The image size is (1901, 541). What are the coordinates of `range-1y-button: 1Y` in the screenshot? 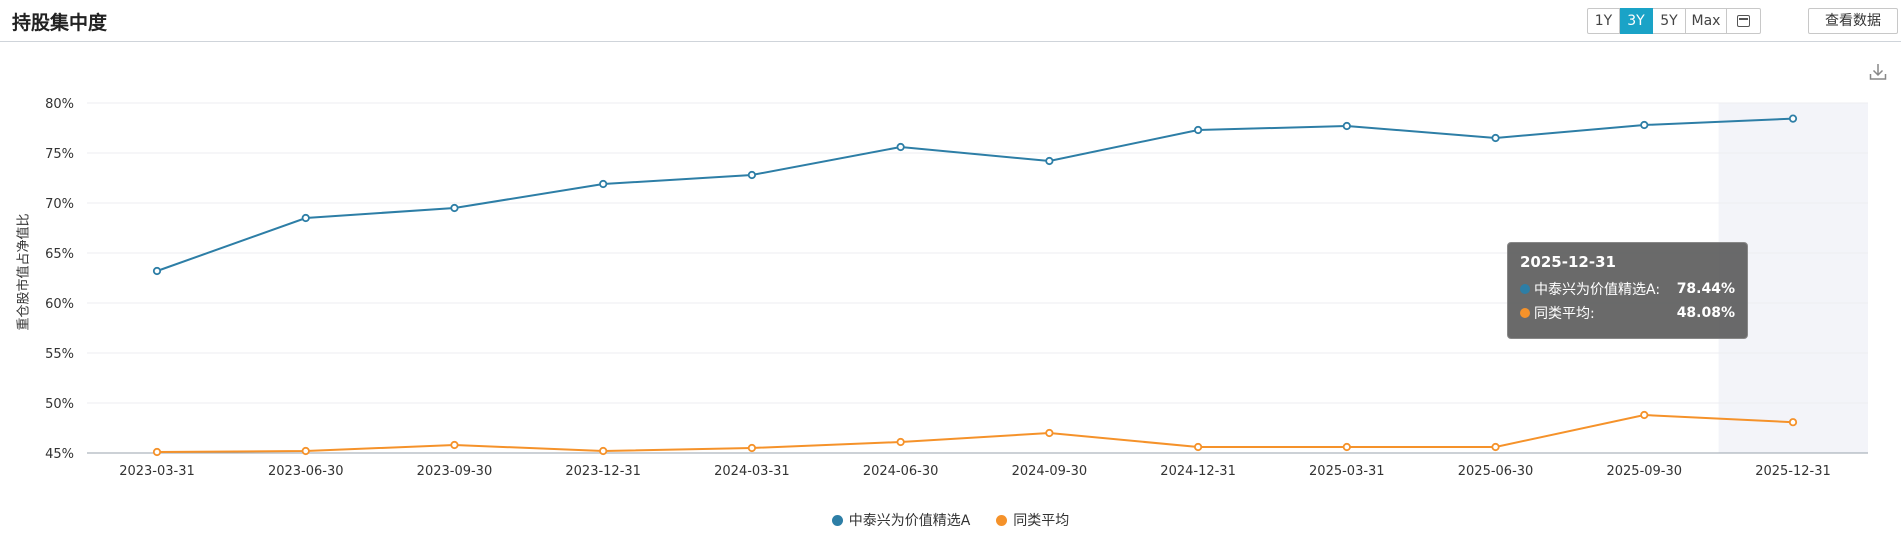 It's located at (1603, 21).